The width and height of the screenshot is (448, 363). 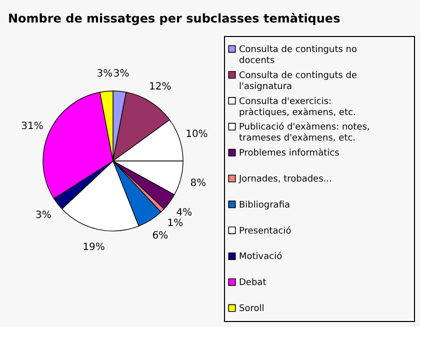 What do you see at coordinates (298, 81) in the screenshot?
I see `legend-label: Consulta de continguts de l'asignatura` at bounding box center [298, 81].